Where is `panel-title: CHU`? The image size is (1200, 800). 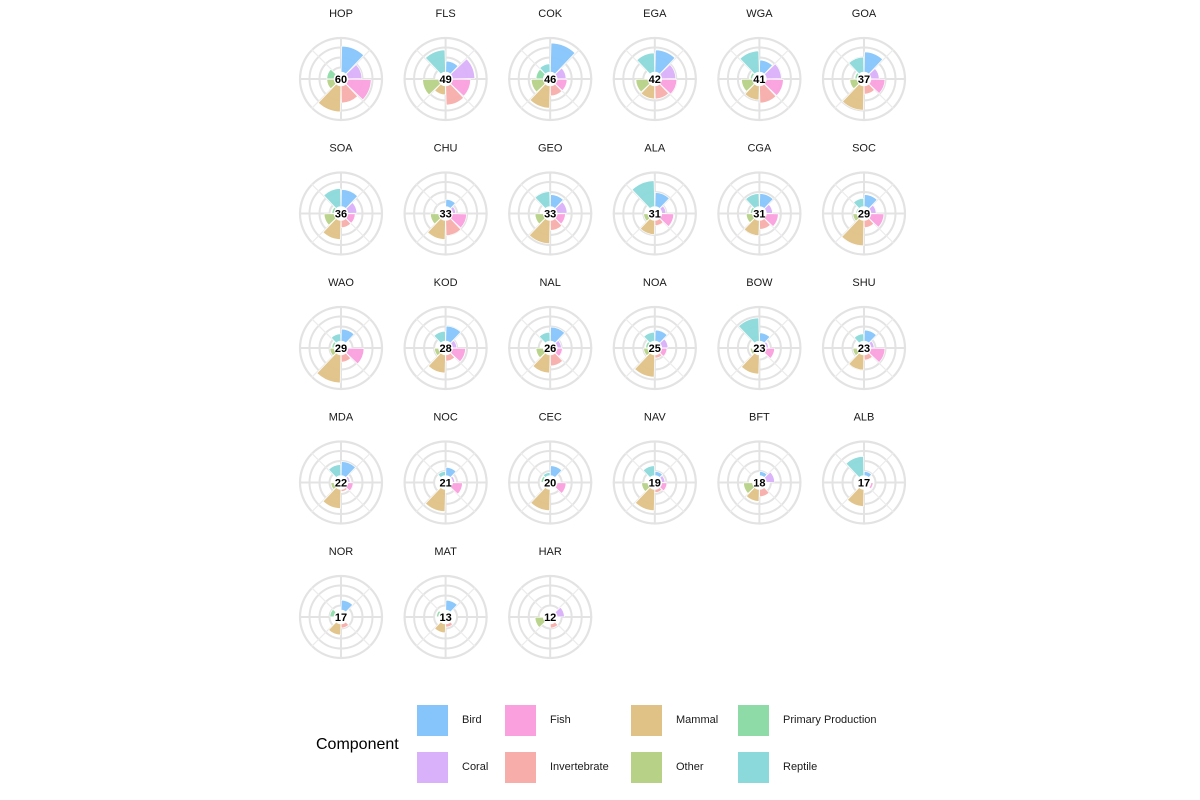
panel-title: CHU is located at coordinates (446, 149).